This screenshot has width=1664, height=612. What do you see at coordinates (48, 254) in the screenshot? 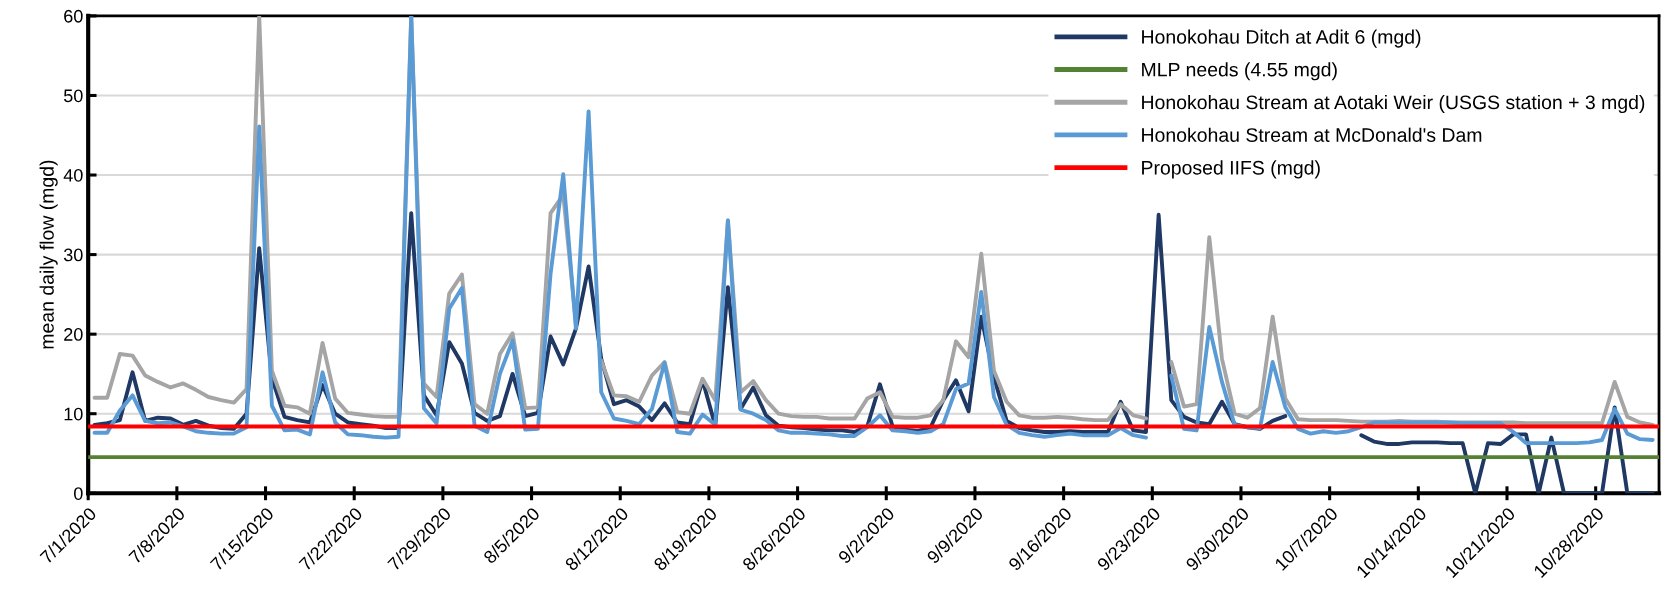
I see `y-axis-title: mean daily flow (mgd)` at bounding box center [48, 254].